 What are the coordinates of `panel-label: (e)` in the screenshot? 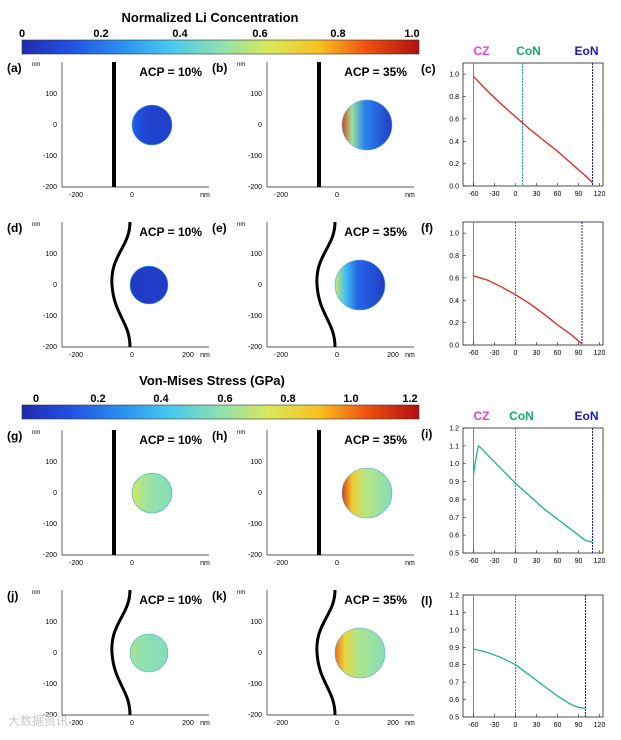 It's located at (219, 228).